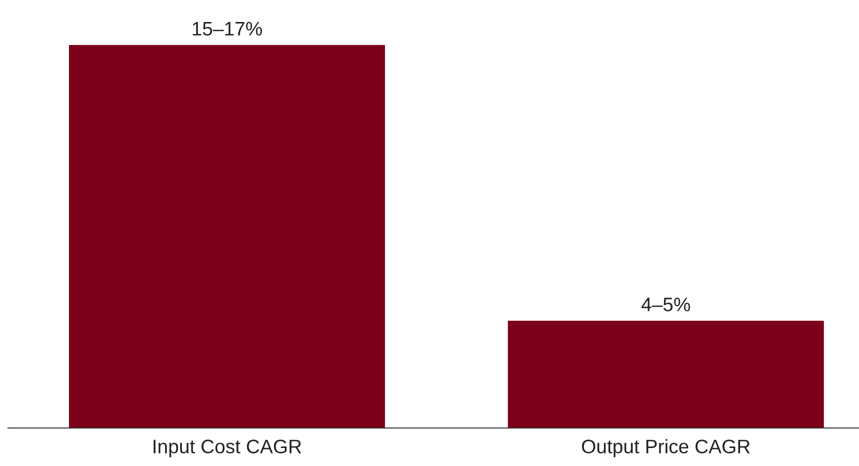 The image size is (859, 466). What do you see at coordinates (666, 448) in the screenshot?
I see `x-tick-label: Output Price CAGR` at bounding box center [666, 448].